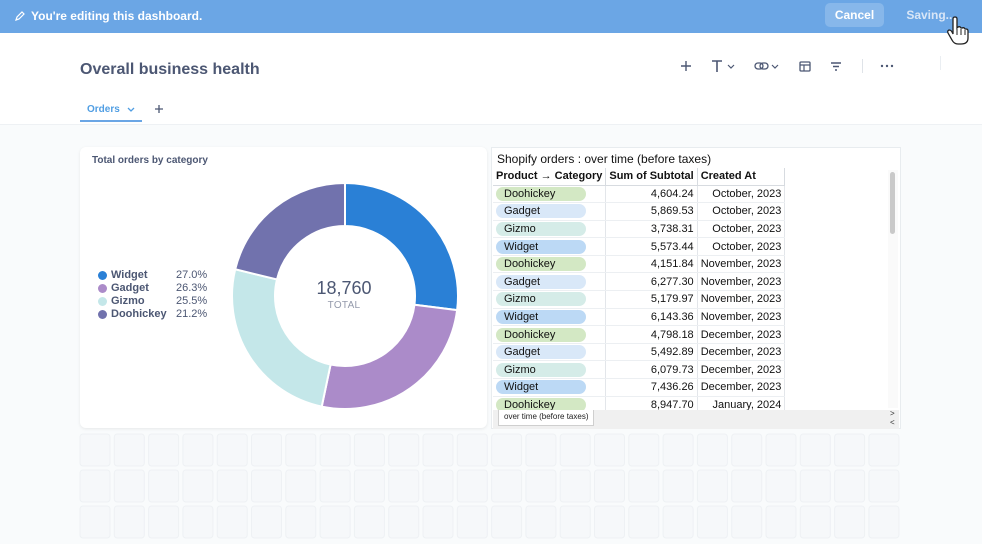 This screenshot has width=982, height=544. I want to click on more-icon, so click(887, 66).